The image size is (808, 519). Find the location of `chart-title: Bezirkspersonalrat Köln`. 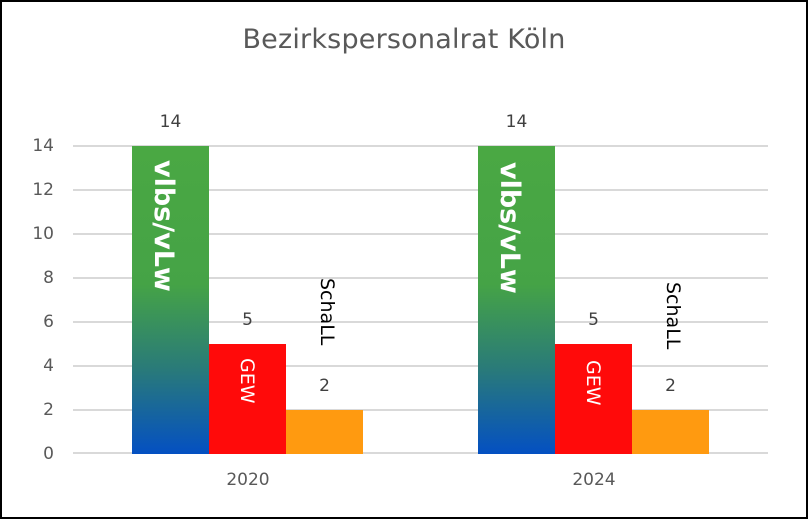

chart-title: Bezirkspersonalrat Köln is located at coordinates (404, 39).